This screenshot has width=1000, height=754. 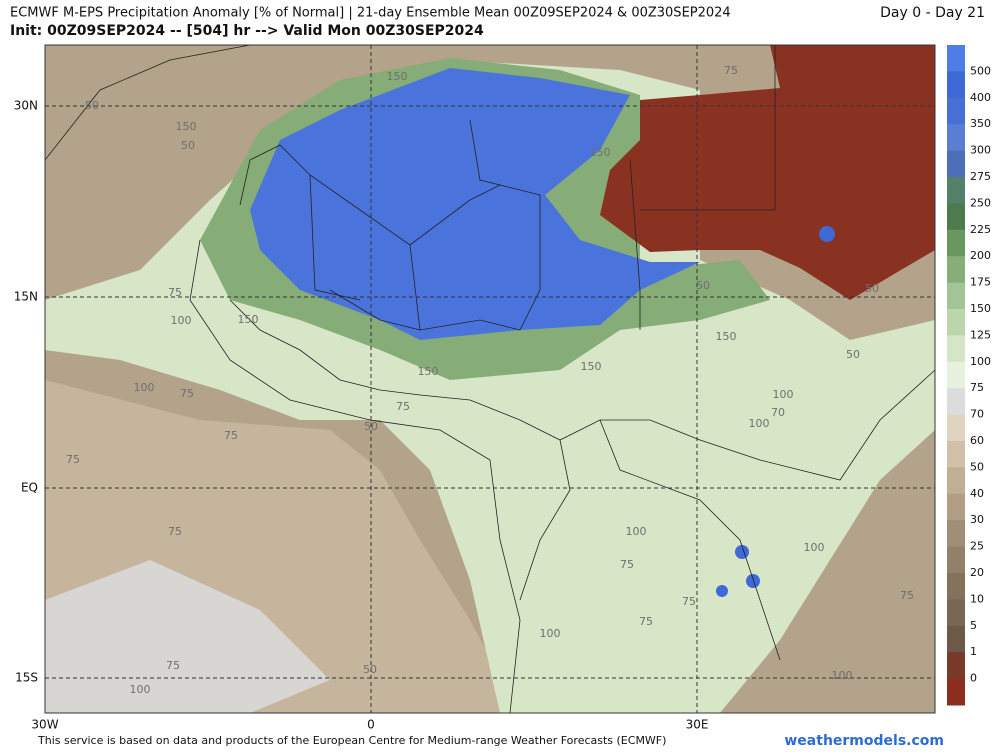 What do you see at coordinates (980, 282) in the screenshot?
I see `colorbar-label: 175` at bounding box center [980, 282].